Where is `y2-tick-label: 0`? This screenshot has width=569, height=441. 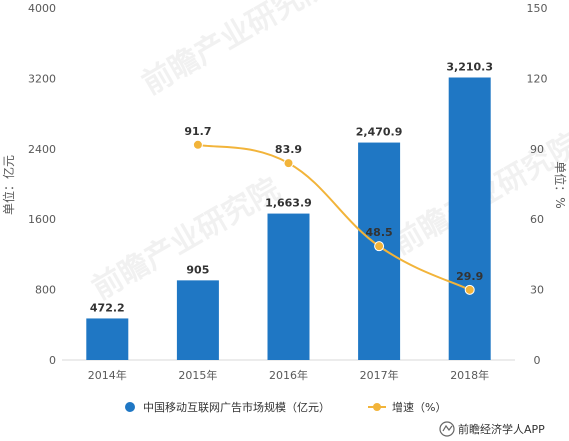
y2-tick-label: 0 is located at coordinates (537, 360).